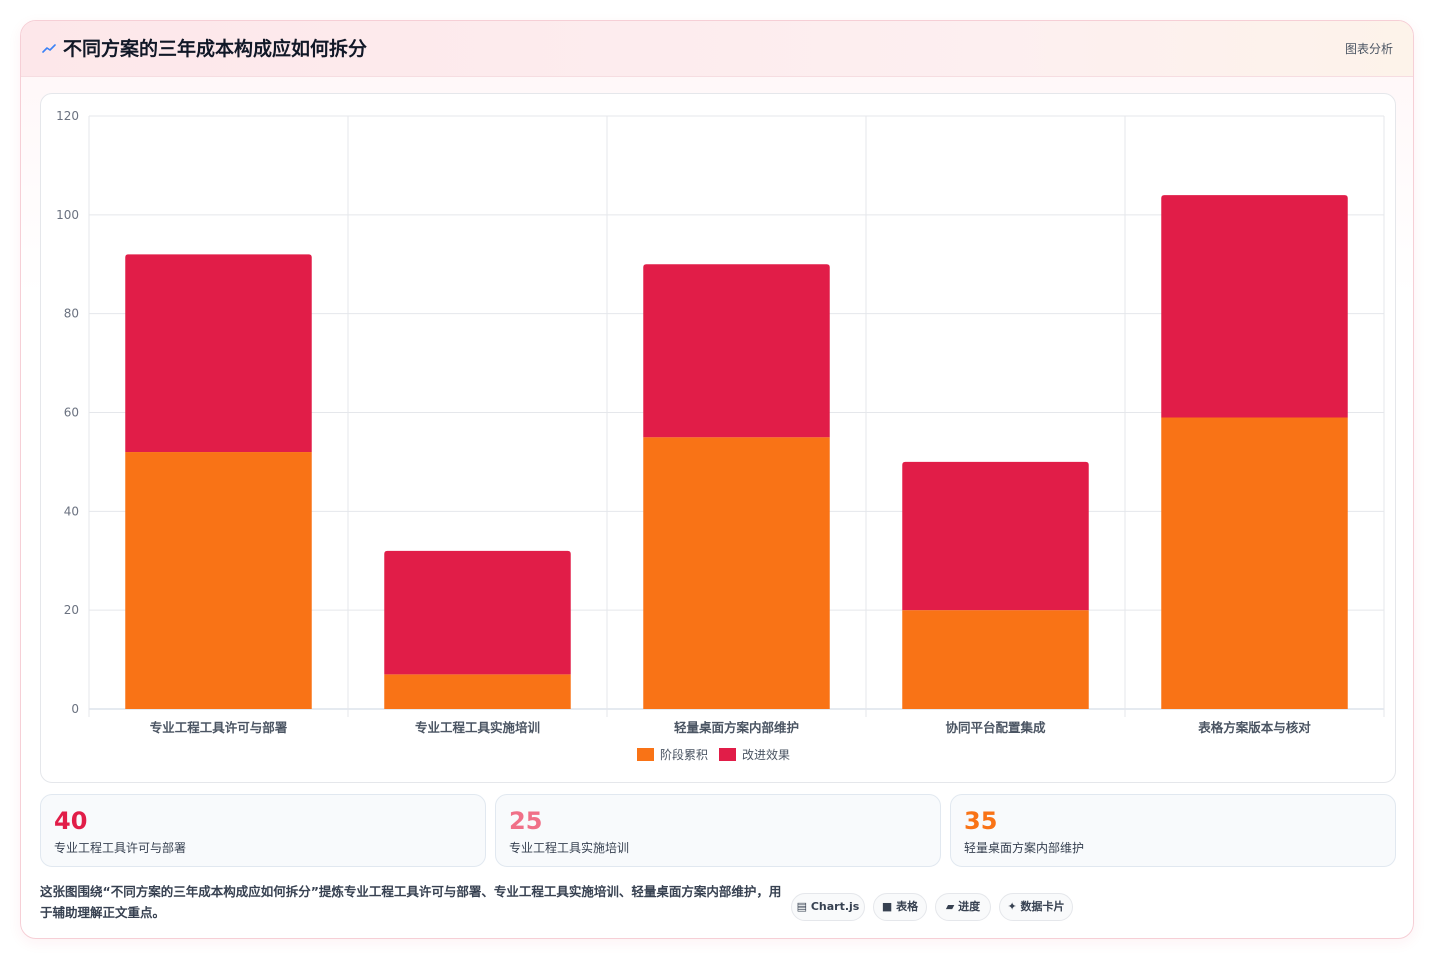 Image resolution: width=1435 pixels, height=961 pixels. I want to click on tag-progress: ▰ 进度, so click(963, 907).